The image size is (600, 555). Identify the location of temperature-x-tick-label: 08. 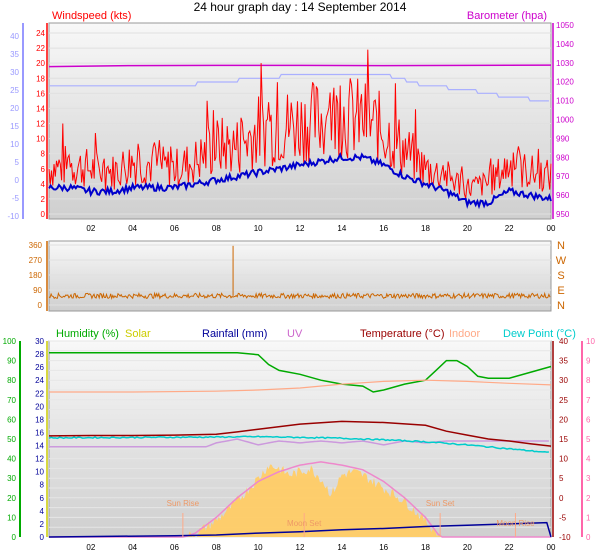
(216, 547).